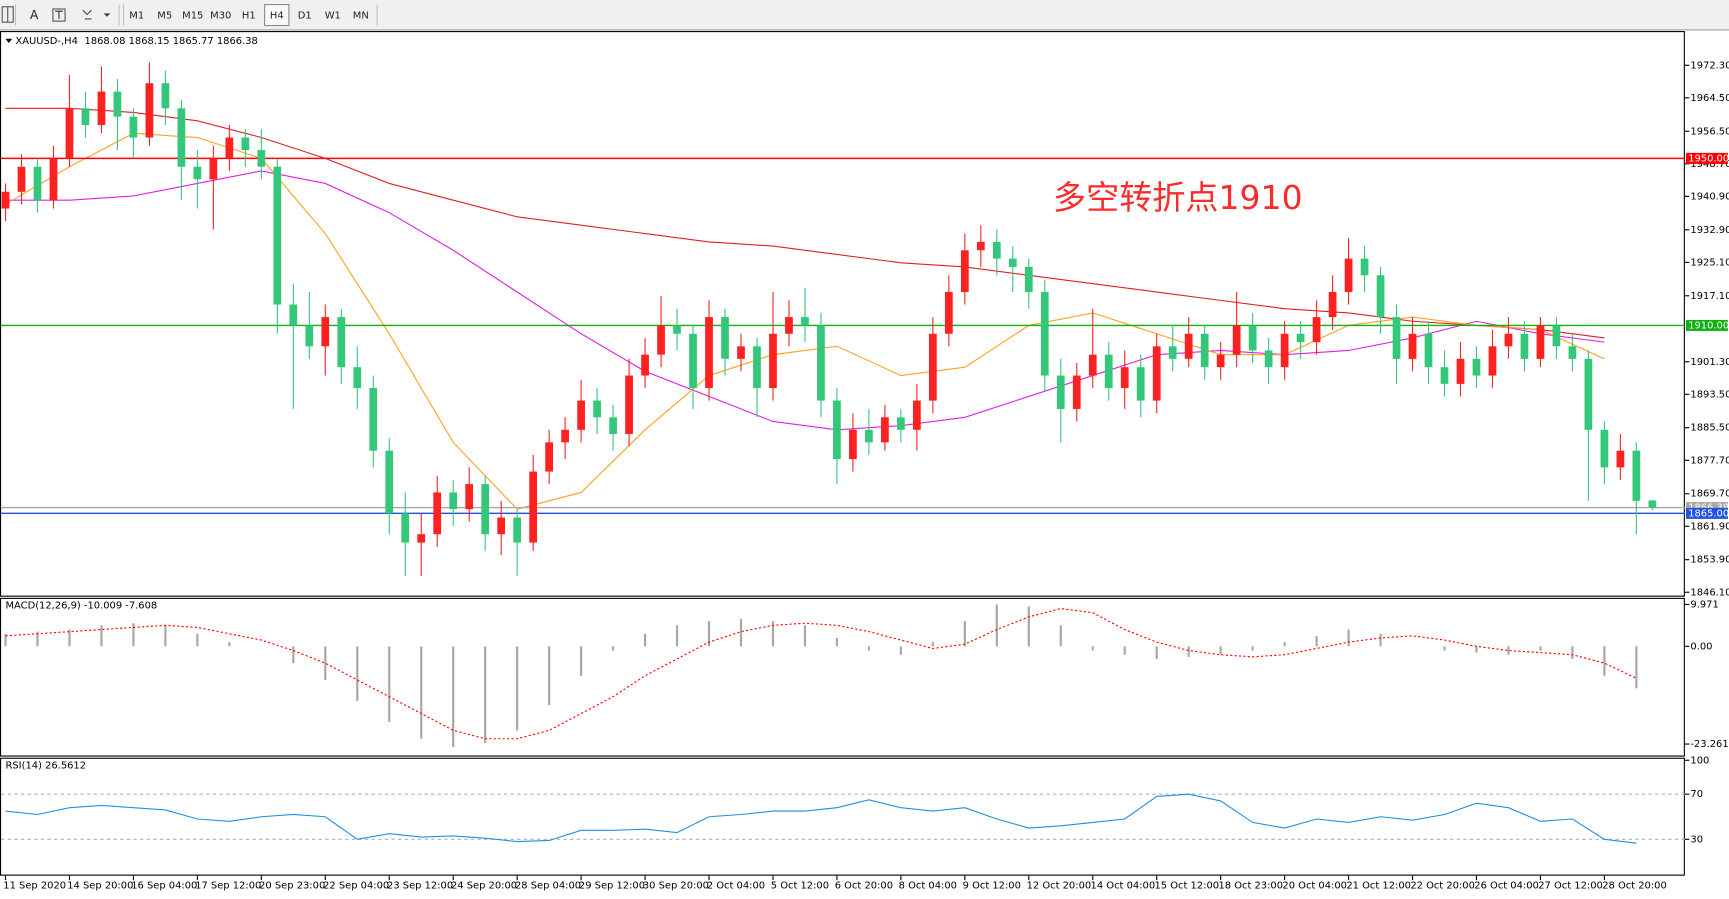 This screenshot has width=1729, height=899. Describe the element at coordinates (100, 886) in the screenshot. I see `x-tick-label: 14 Sep 20:00` at that location.